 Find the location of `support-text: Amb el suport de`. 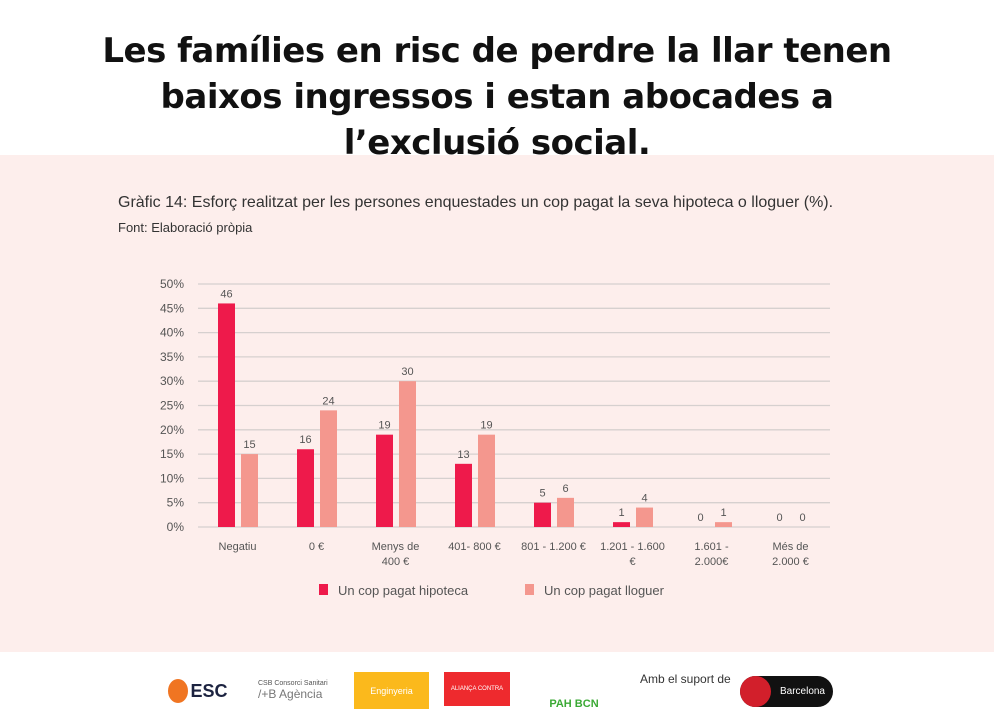

support-text: Amb el suport de is located at coordinates (685, 679).